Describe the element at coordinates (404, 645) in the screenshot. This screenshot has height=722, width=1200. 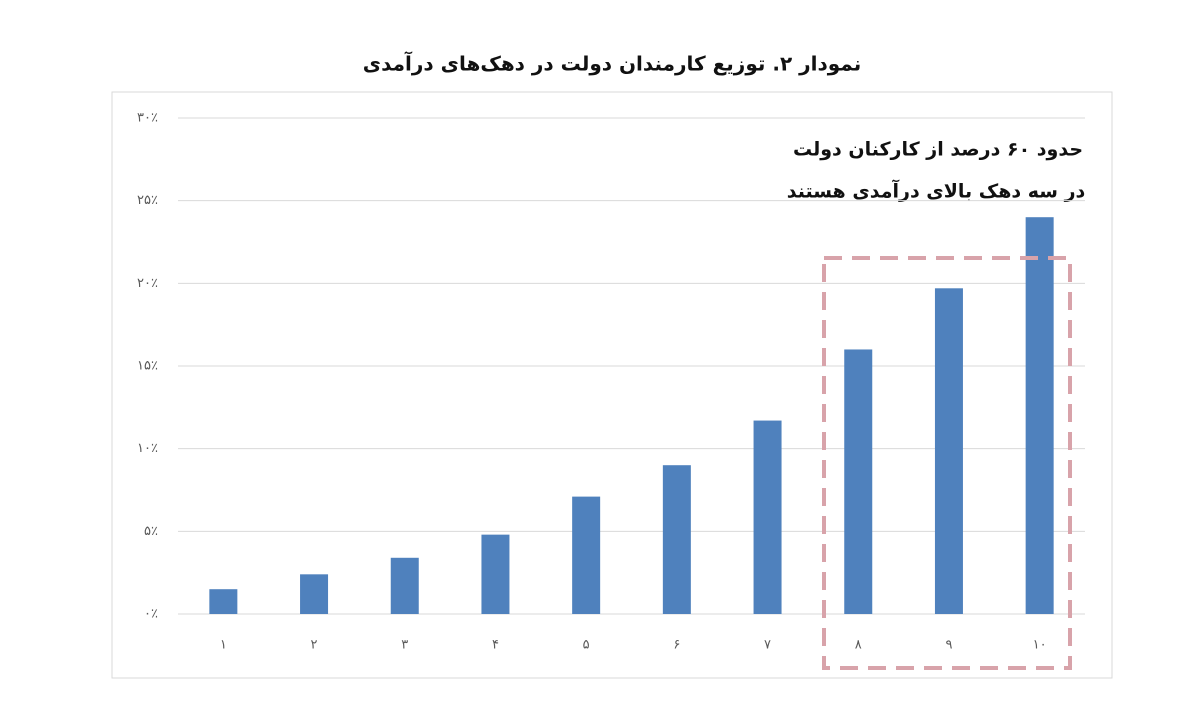
I see `x-tick-label: ۳` at that location.